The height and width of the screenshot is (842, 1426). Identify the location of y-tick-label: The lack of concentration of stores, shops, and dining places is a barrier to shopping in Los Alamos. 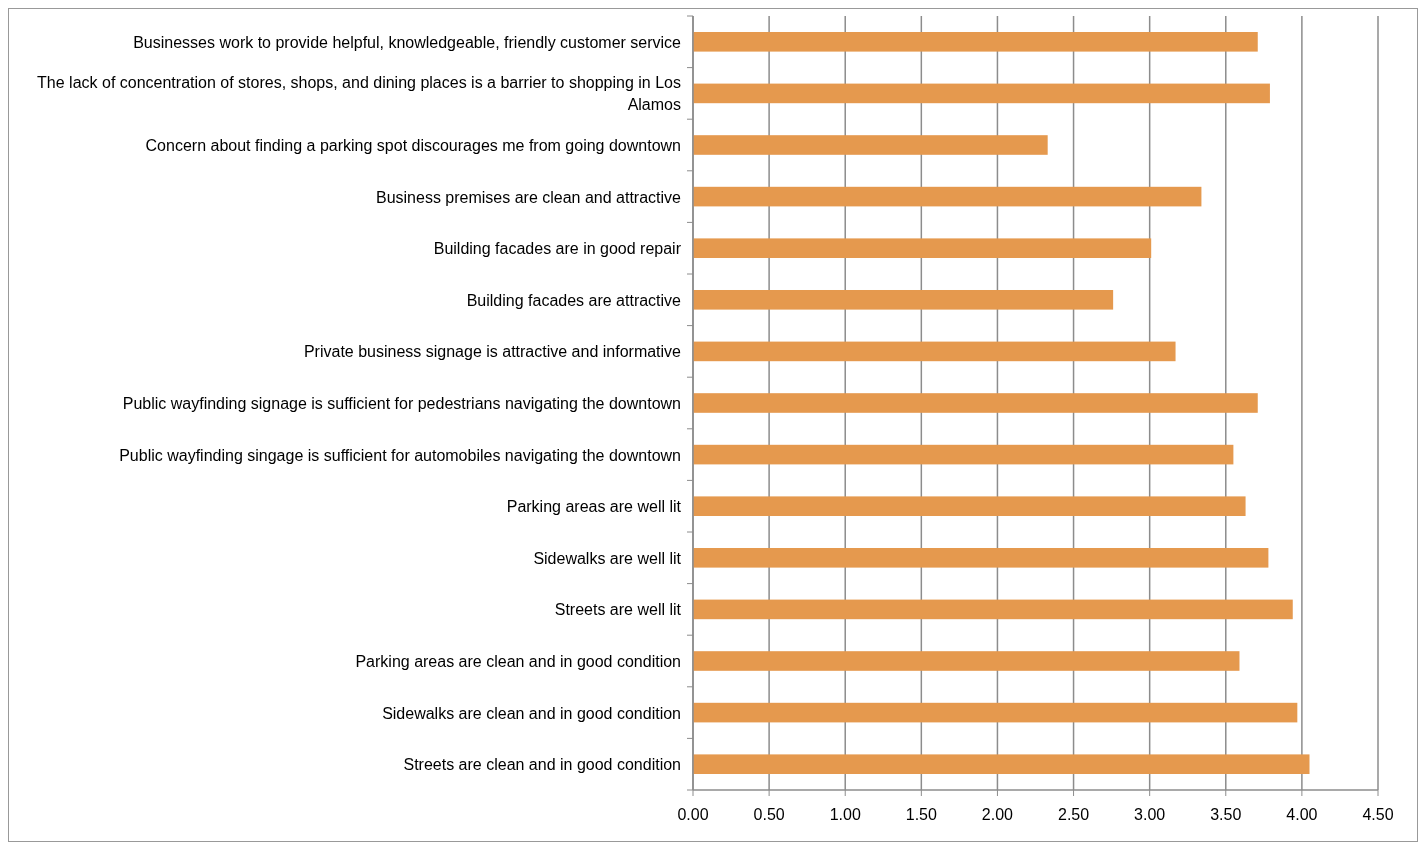
(359, 94).